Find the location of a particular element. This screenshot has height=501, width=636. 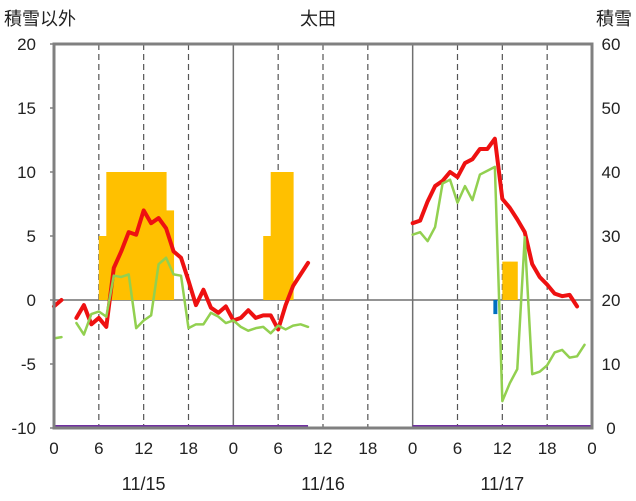

y-tick-right: 60 is located at coordinates (611, 44).